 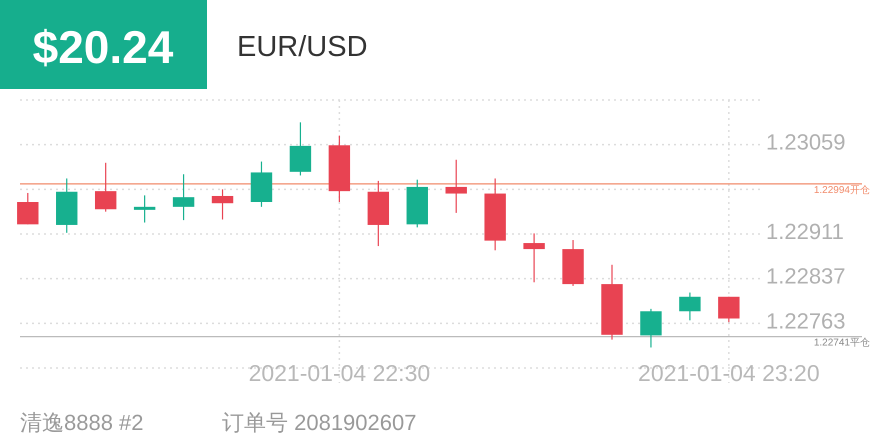 What do you see at coordinates (842, 190) in the screenshot?
I see `ref-line-label: 1.22994开仓` at bounding box center [842, 190].